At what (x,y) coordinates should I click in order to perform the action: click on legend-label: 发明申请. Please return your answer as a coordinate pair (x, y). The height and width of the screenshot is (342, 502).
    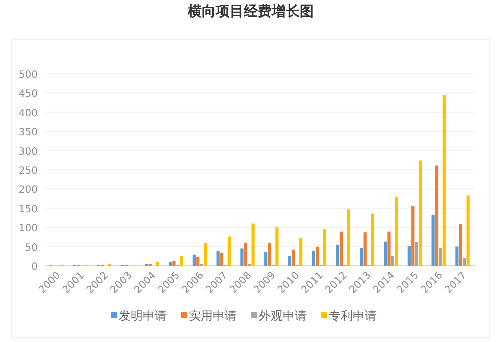
    Looking at the image, I should click on (143, 316).